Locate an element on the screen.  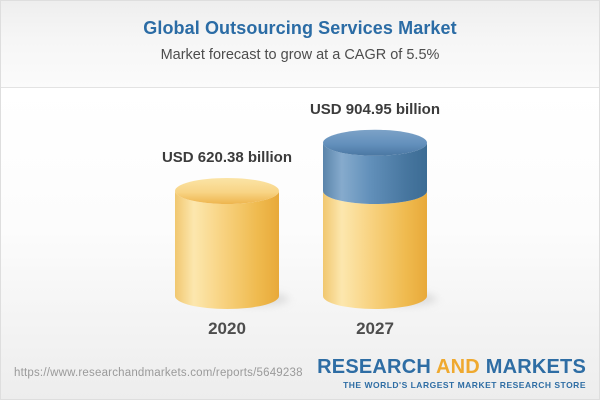
value-label-2027: USD 904.95 billion is located at coordinates (375, 109).